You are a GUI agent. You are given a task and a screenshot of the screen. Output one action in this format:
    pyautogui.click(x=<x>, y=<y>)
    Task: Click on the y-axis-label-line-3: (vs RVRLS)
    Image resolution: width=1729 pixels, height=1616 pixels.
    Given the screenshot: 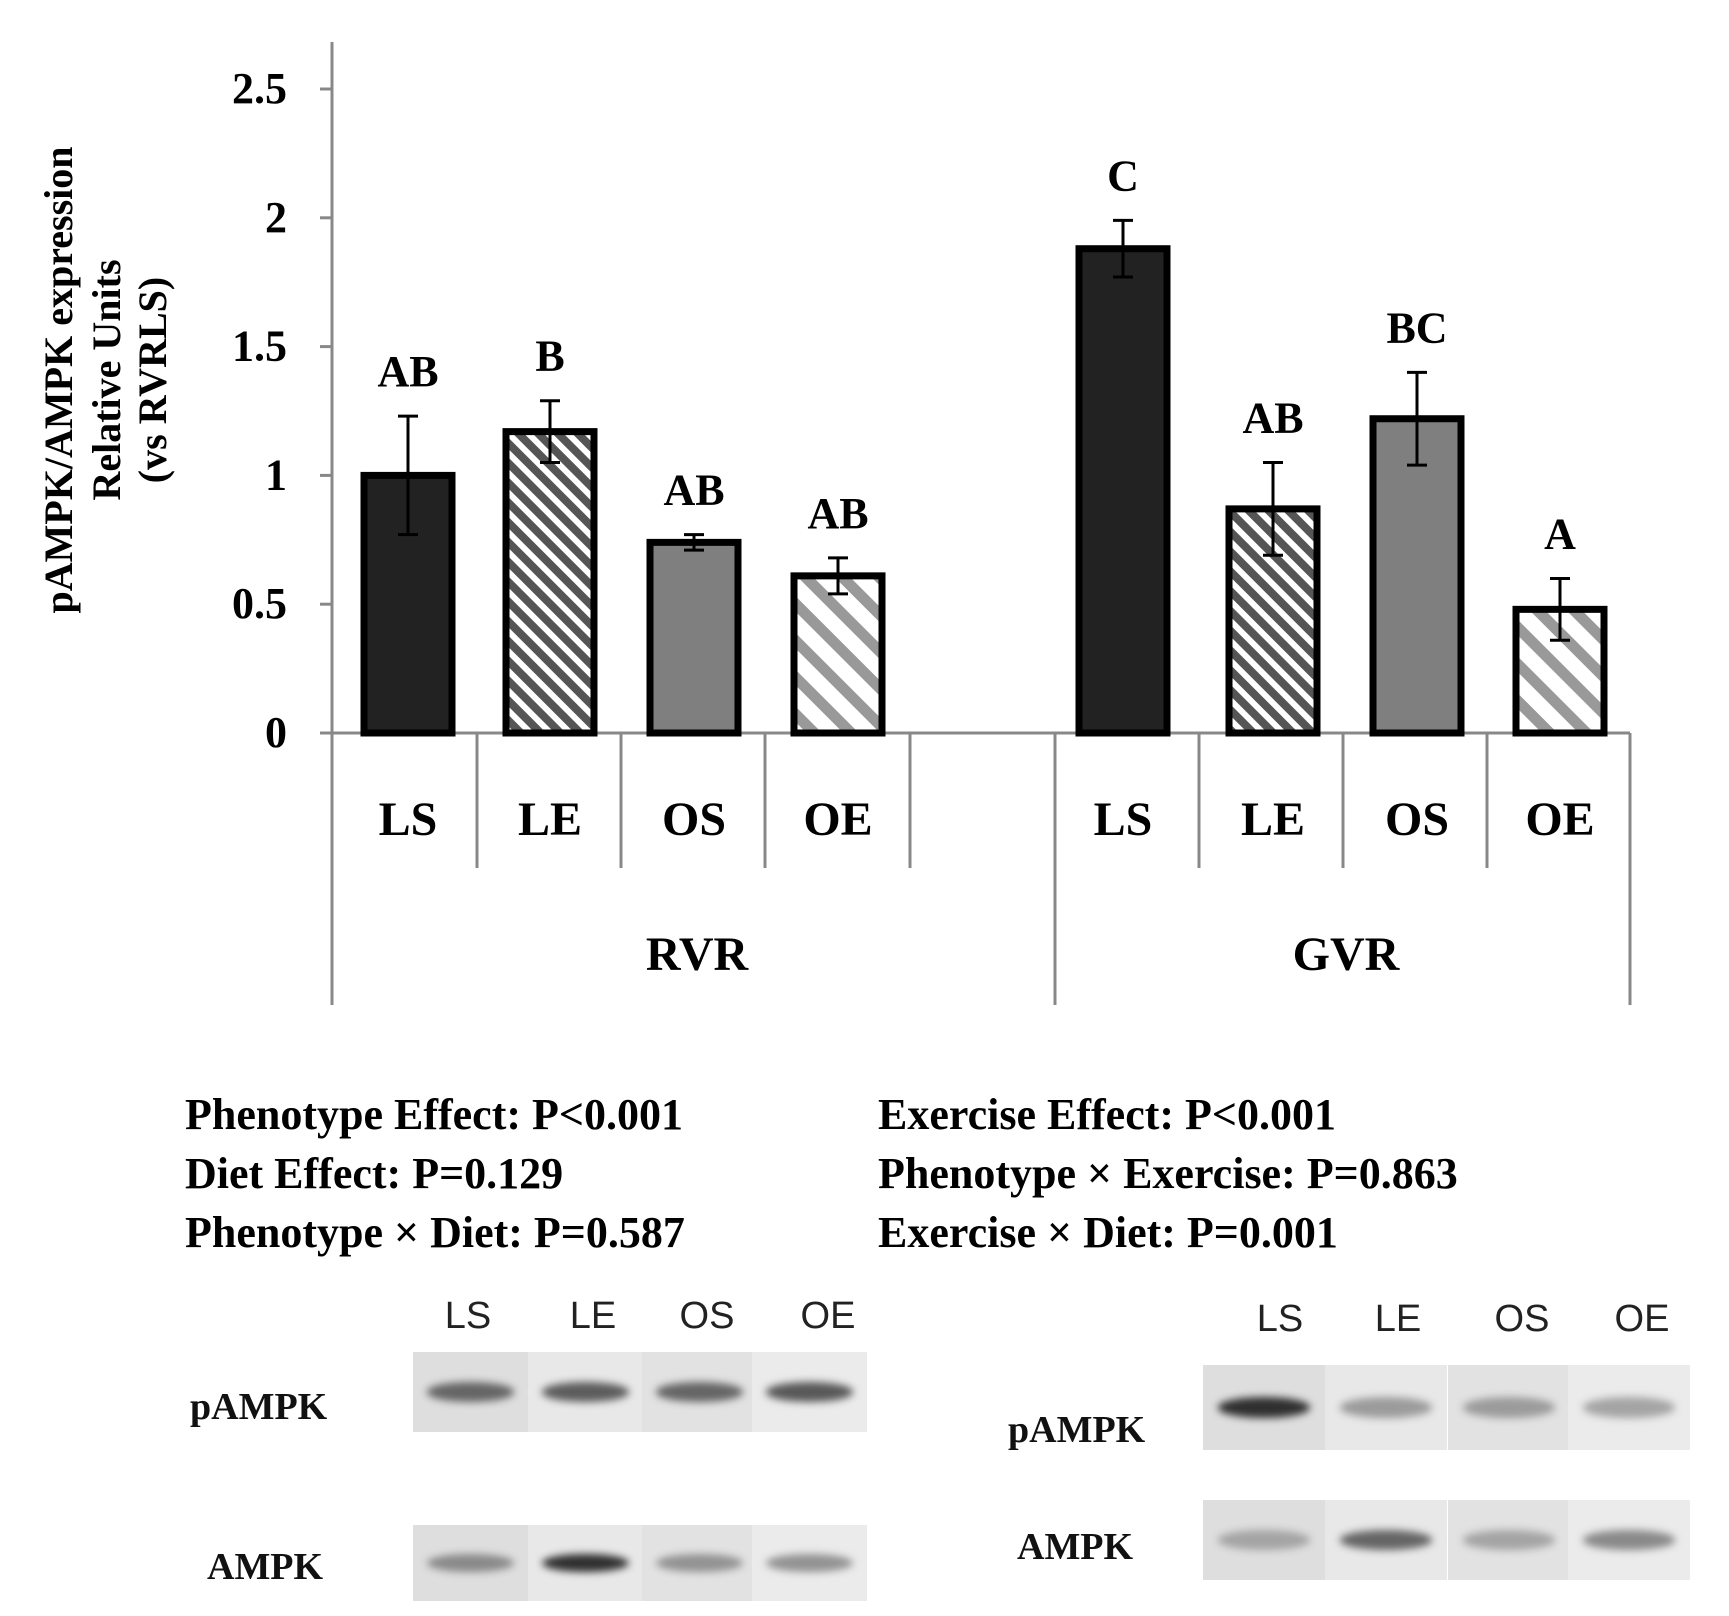 What is the action you would take?
    pyautogui.click(x=152, y=380)
    